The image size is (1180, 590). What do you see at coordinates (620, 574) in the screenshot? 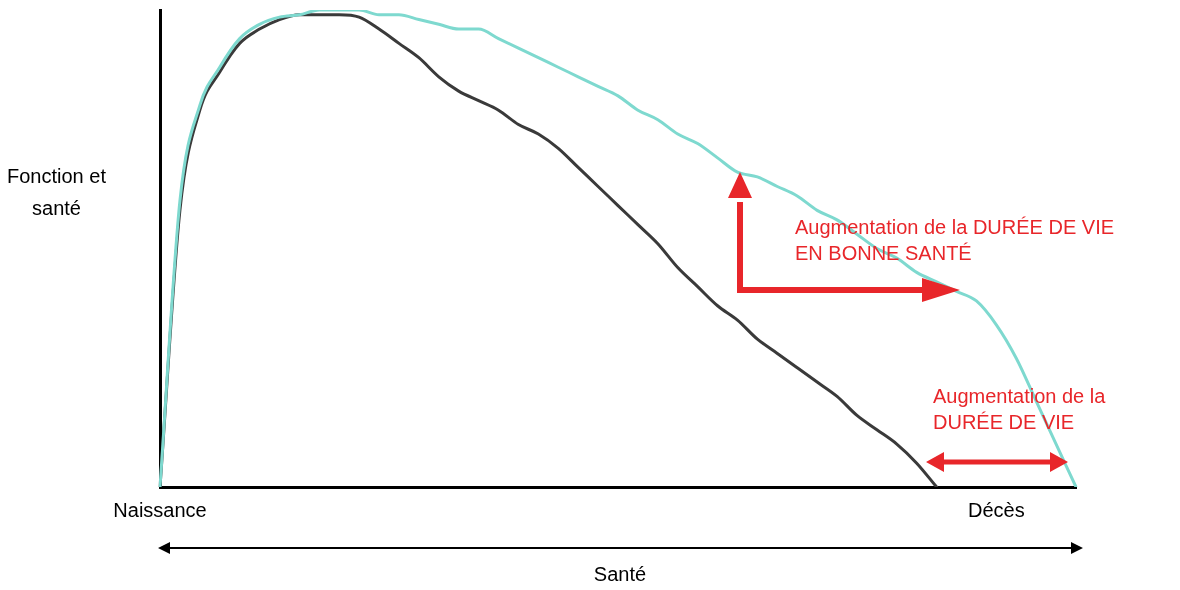
I see `x-axis-title: Santé` at bounding box center [620, 574].